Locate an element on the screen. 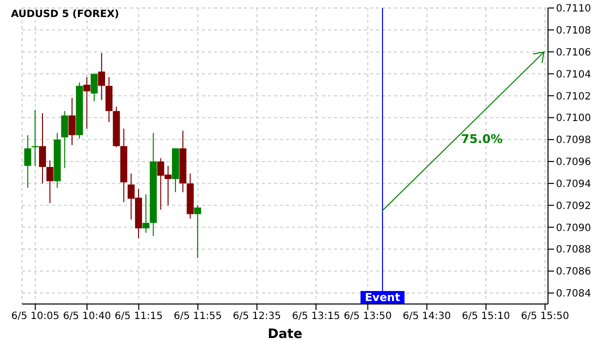 The width and height of the screenshot is (600, 340). x-tick-label: 6/5 15:10 is located at coordinates (486, 316).